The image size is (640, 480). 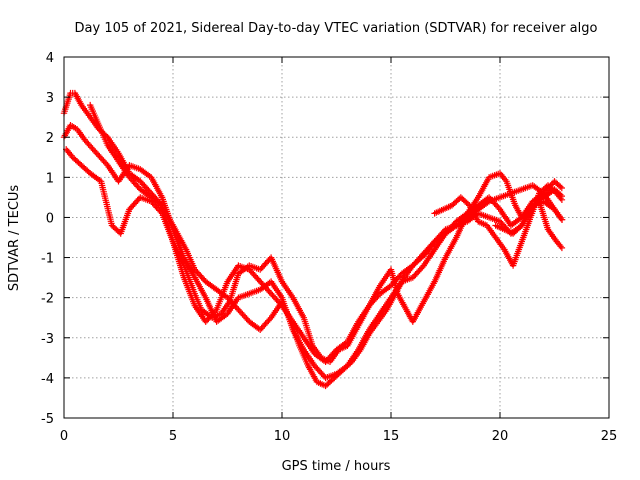 What do you see at coordinates (50, 178) in the screenshot?
I see `y-tick-label: 1` at bounding box center [50, 178].